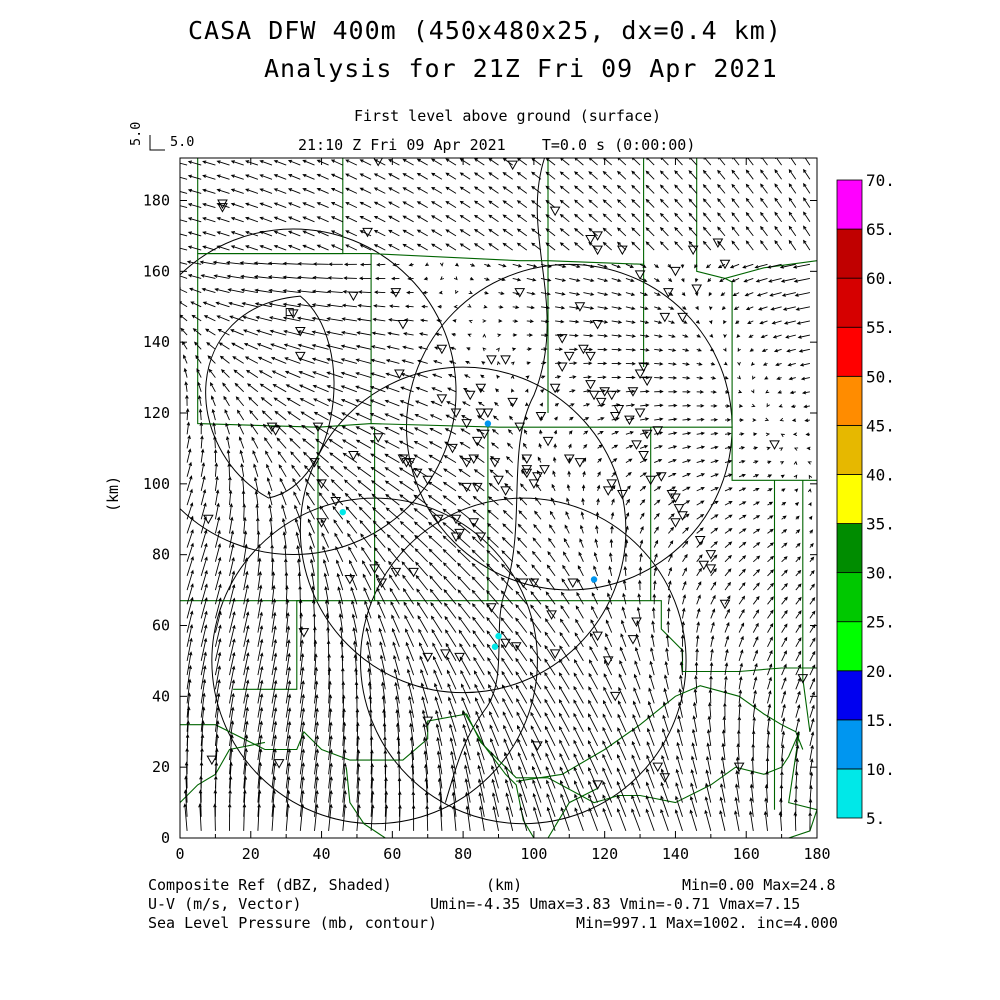 The width and height of the screenshot is (1000, 1000). What do you see at coordinates (880, 573) in the screenshot?
I see `colorbar-label: 30.` at bounding box center [880, 573].